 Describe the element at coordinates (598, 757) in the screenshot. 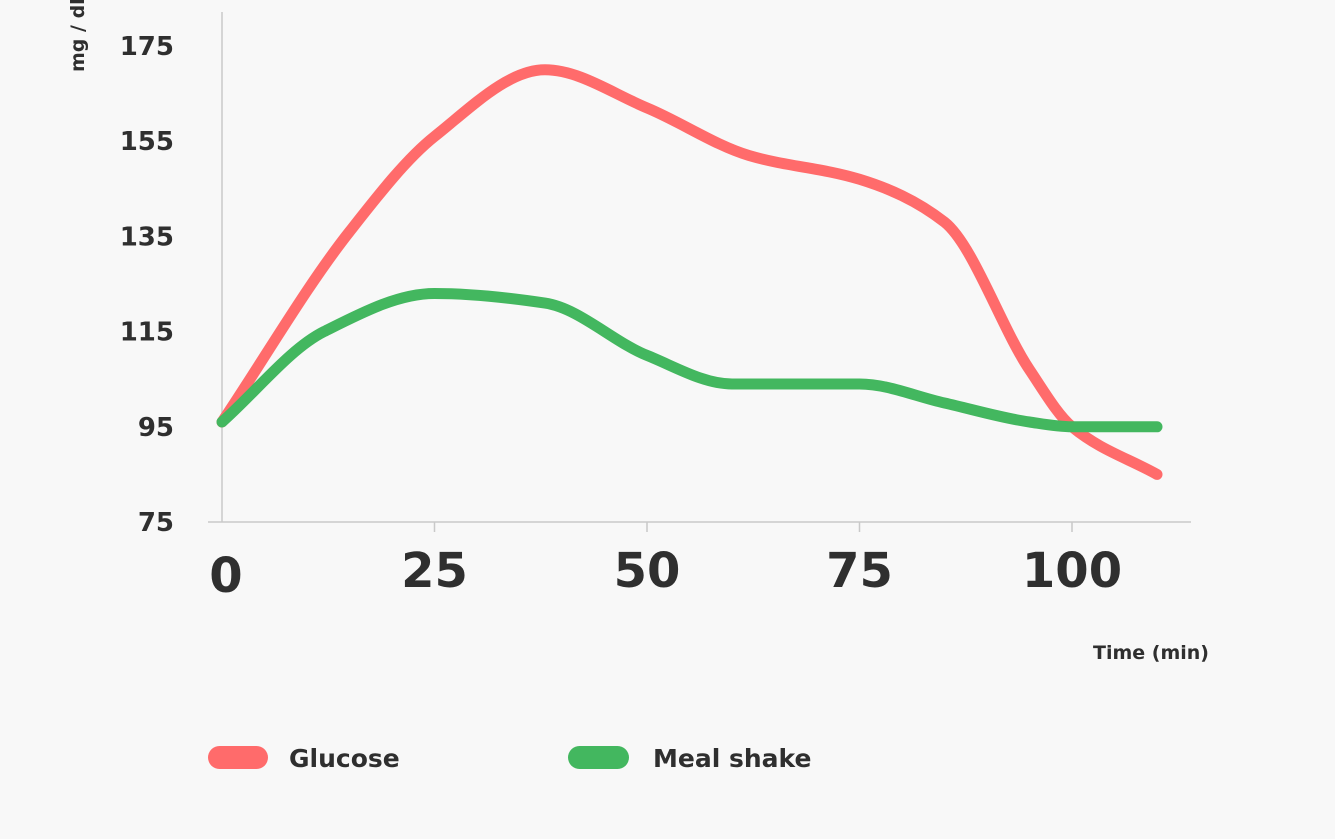

I see `legend-swatch-meal-shake` at that location.